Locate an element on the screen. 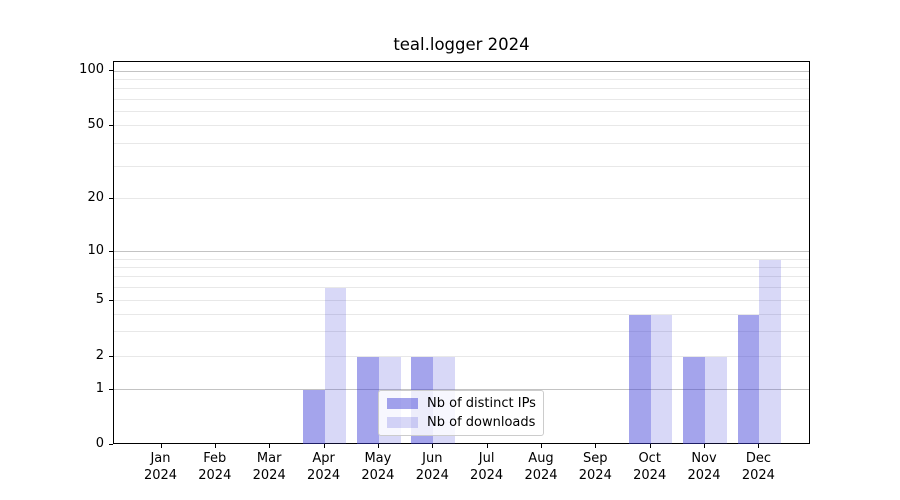  x-tick-label: Nov 2024 is located at coordinates (704, 467).